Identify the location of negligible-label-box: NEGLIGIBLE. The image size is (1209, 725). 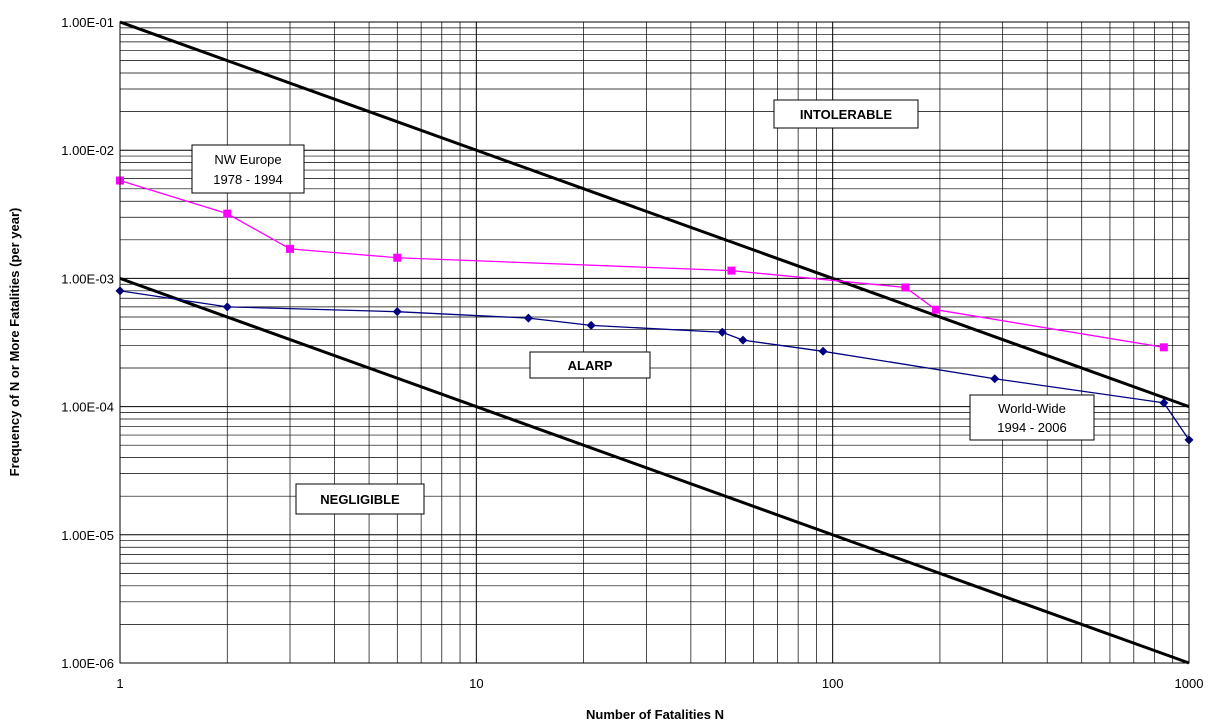
(360, 499).